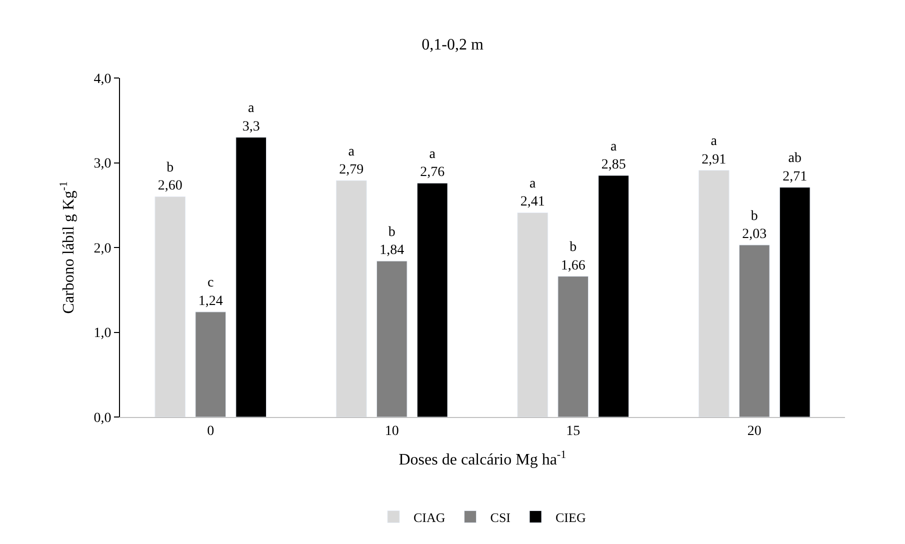  What do you see at coordinates (103, 164) in the screenshot?
I see `y-tick-label: 3,0` at bounding box center [103, 164].